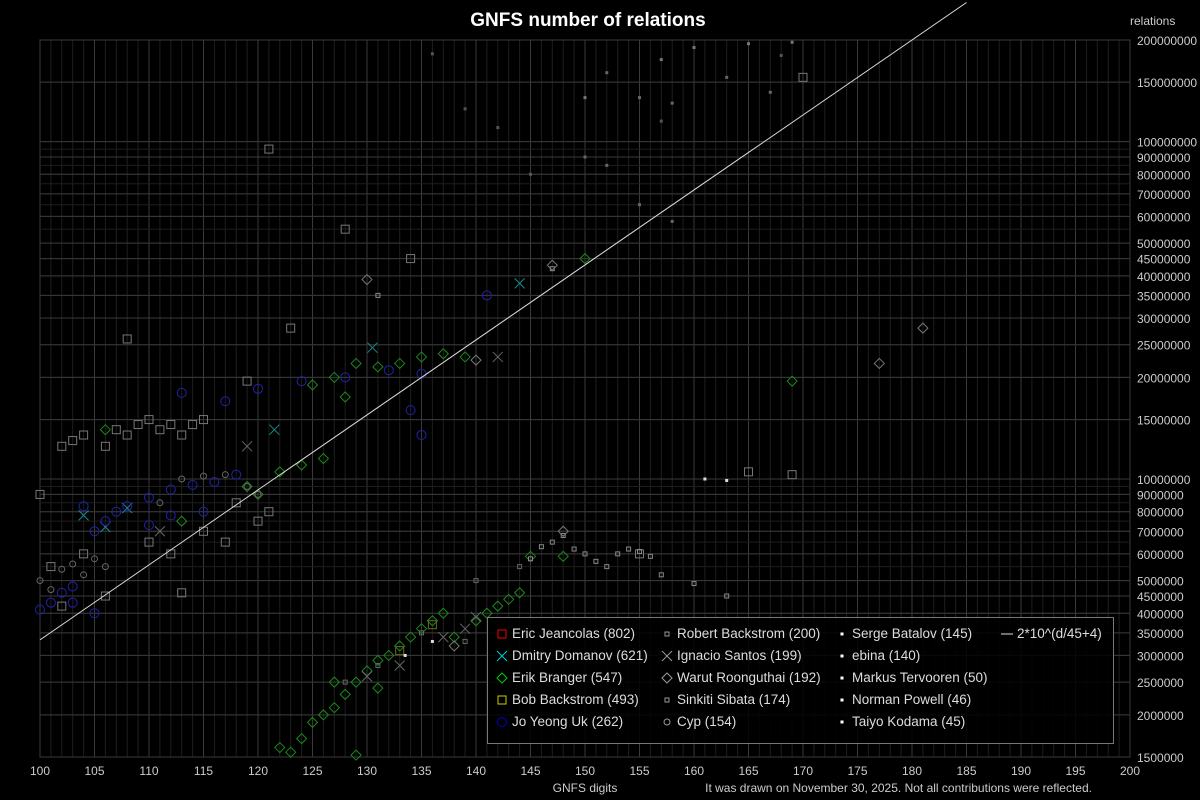  Describe the element at coordinates (749, 633) in the screenshot. I see `legend-label: Robert Backstrom (200)` at that location.